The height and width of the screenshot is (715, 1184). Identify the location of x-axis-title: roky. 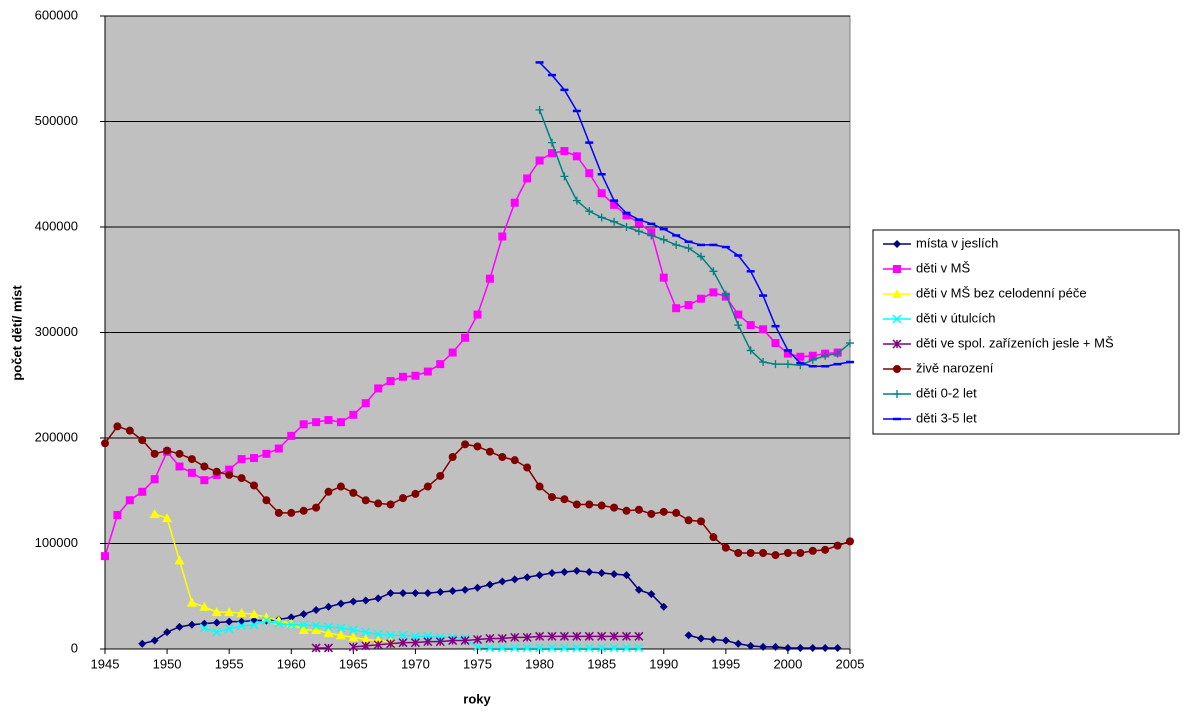
(477, 698).